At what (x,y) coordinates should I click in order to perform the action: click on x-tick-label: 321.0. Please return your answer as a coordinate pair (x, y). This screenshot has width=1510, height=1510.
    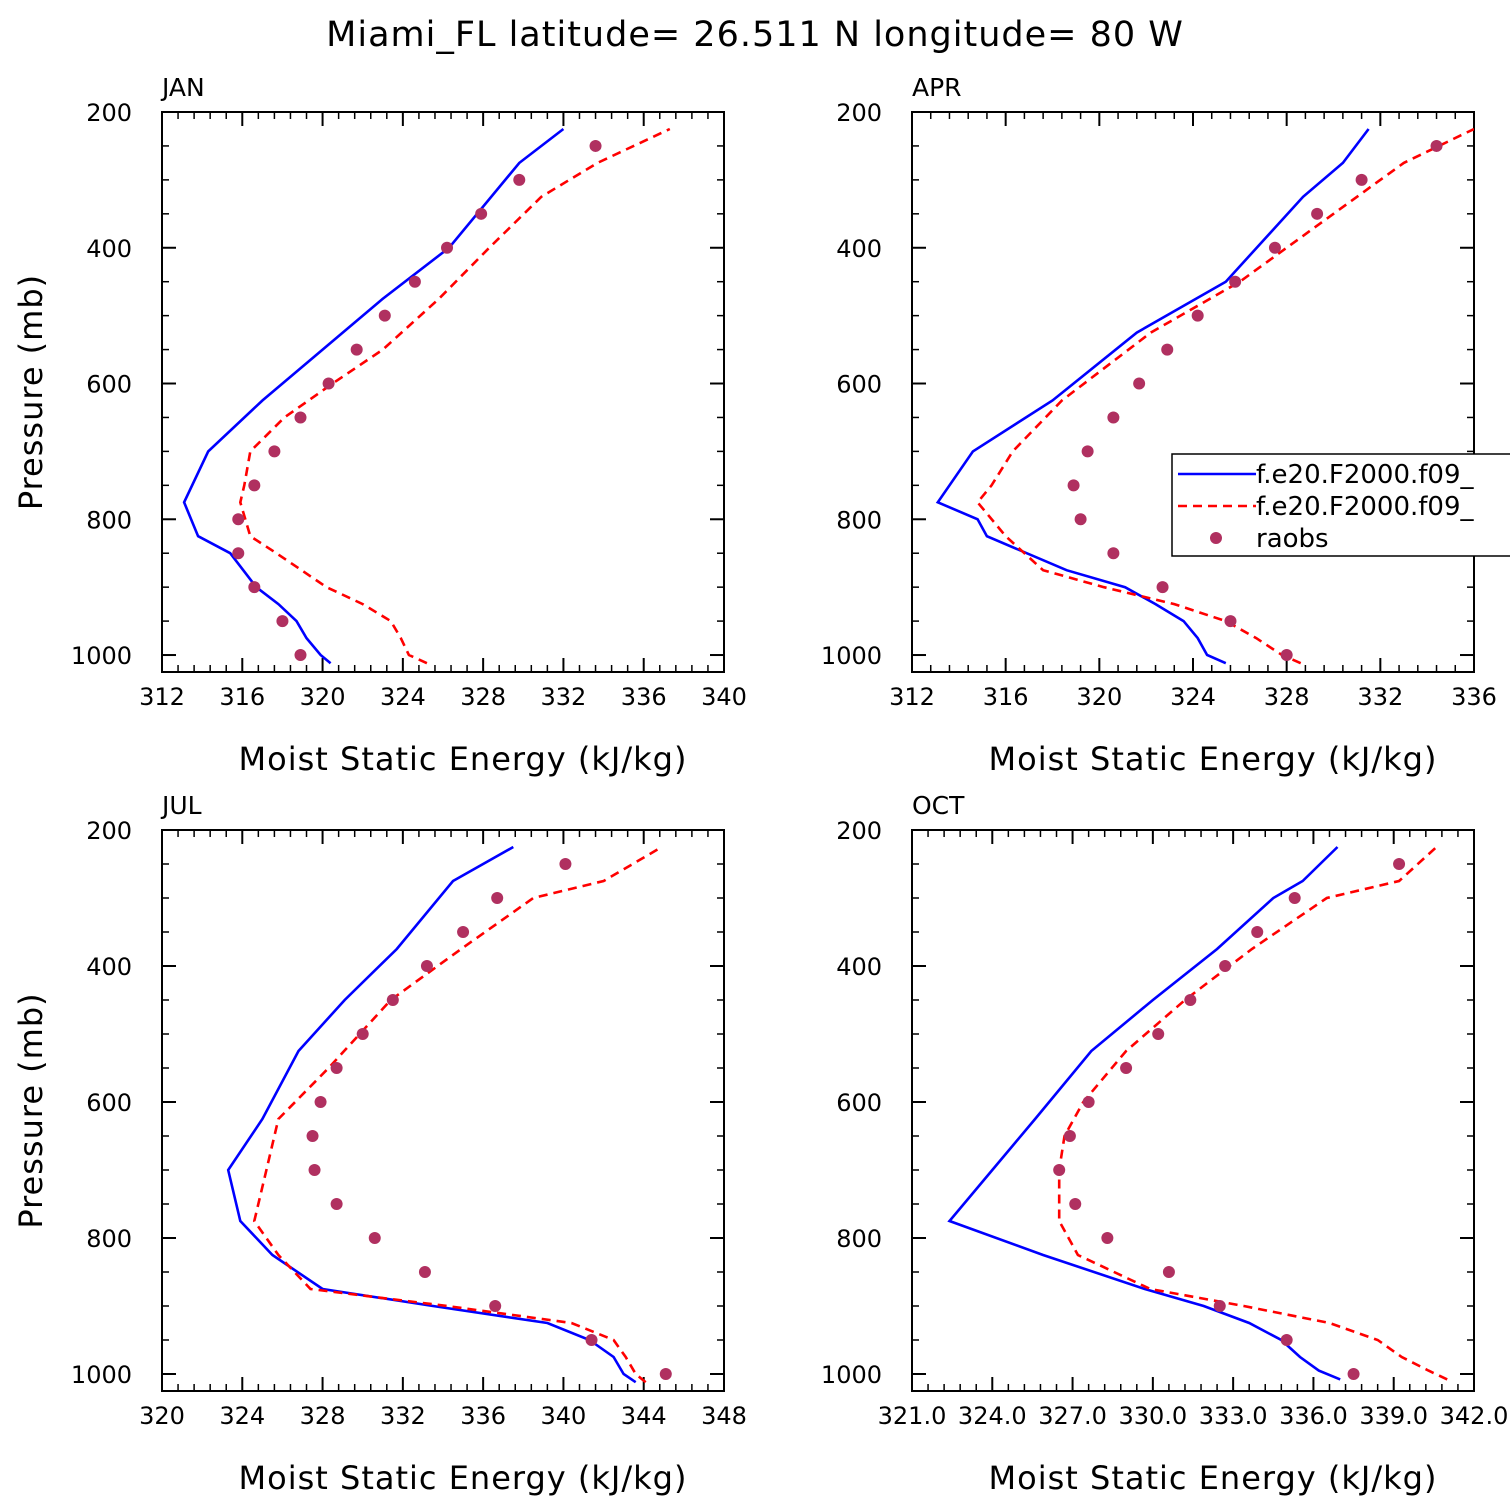
    Looking at the image, I should click on (912, 1416).